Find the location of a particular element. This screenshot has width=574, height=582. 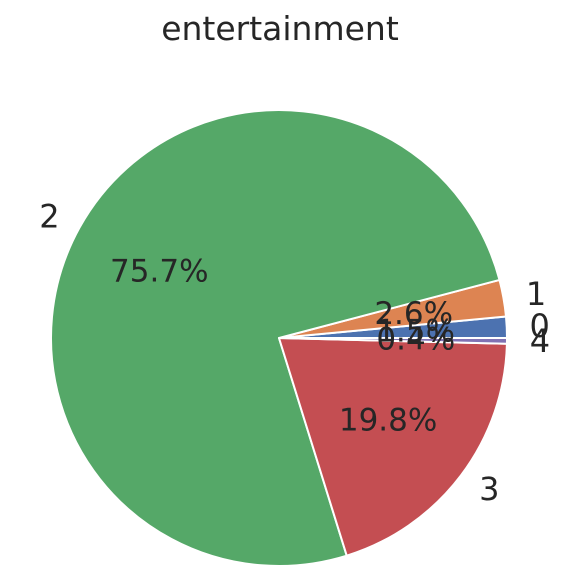

slice-percent-1: 2.6% is located at coordinates (413, 314).